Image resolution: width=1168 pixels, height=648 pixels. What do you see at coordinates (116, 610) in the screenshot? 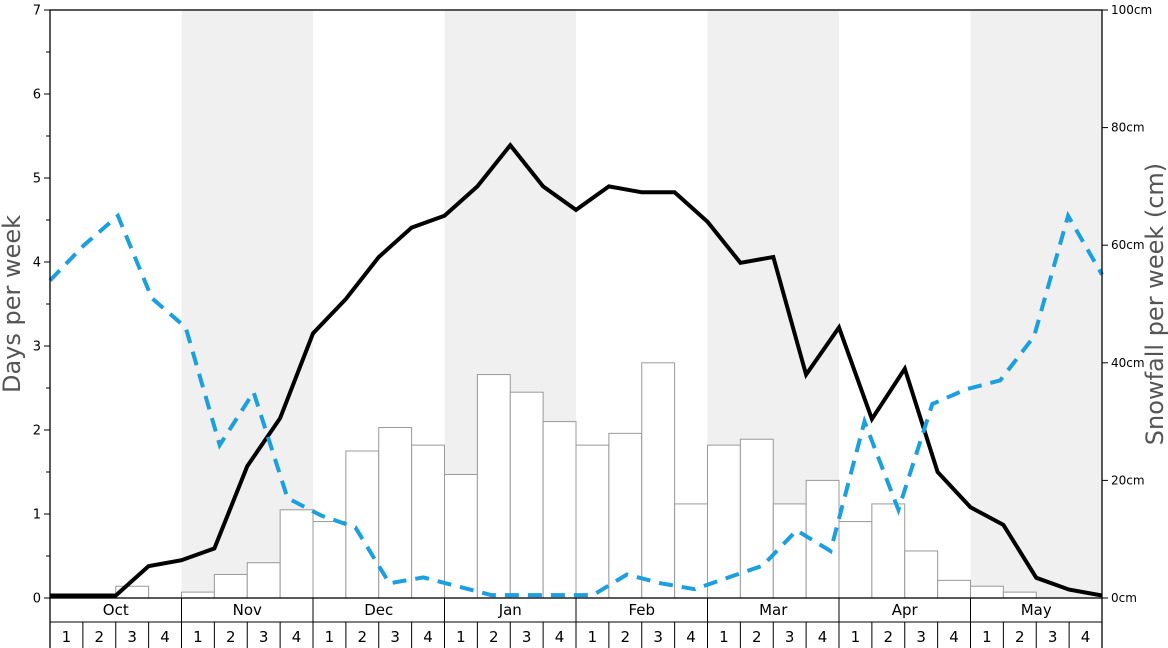
I see `month-label-oct: Oct` at bounding box center [116, 610].